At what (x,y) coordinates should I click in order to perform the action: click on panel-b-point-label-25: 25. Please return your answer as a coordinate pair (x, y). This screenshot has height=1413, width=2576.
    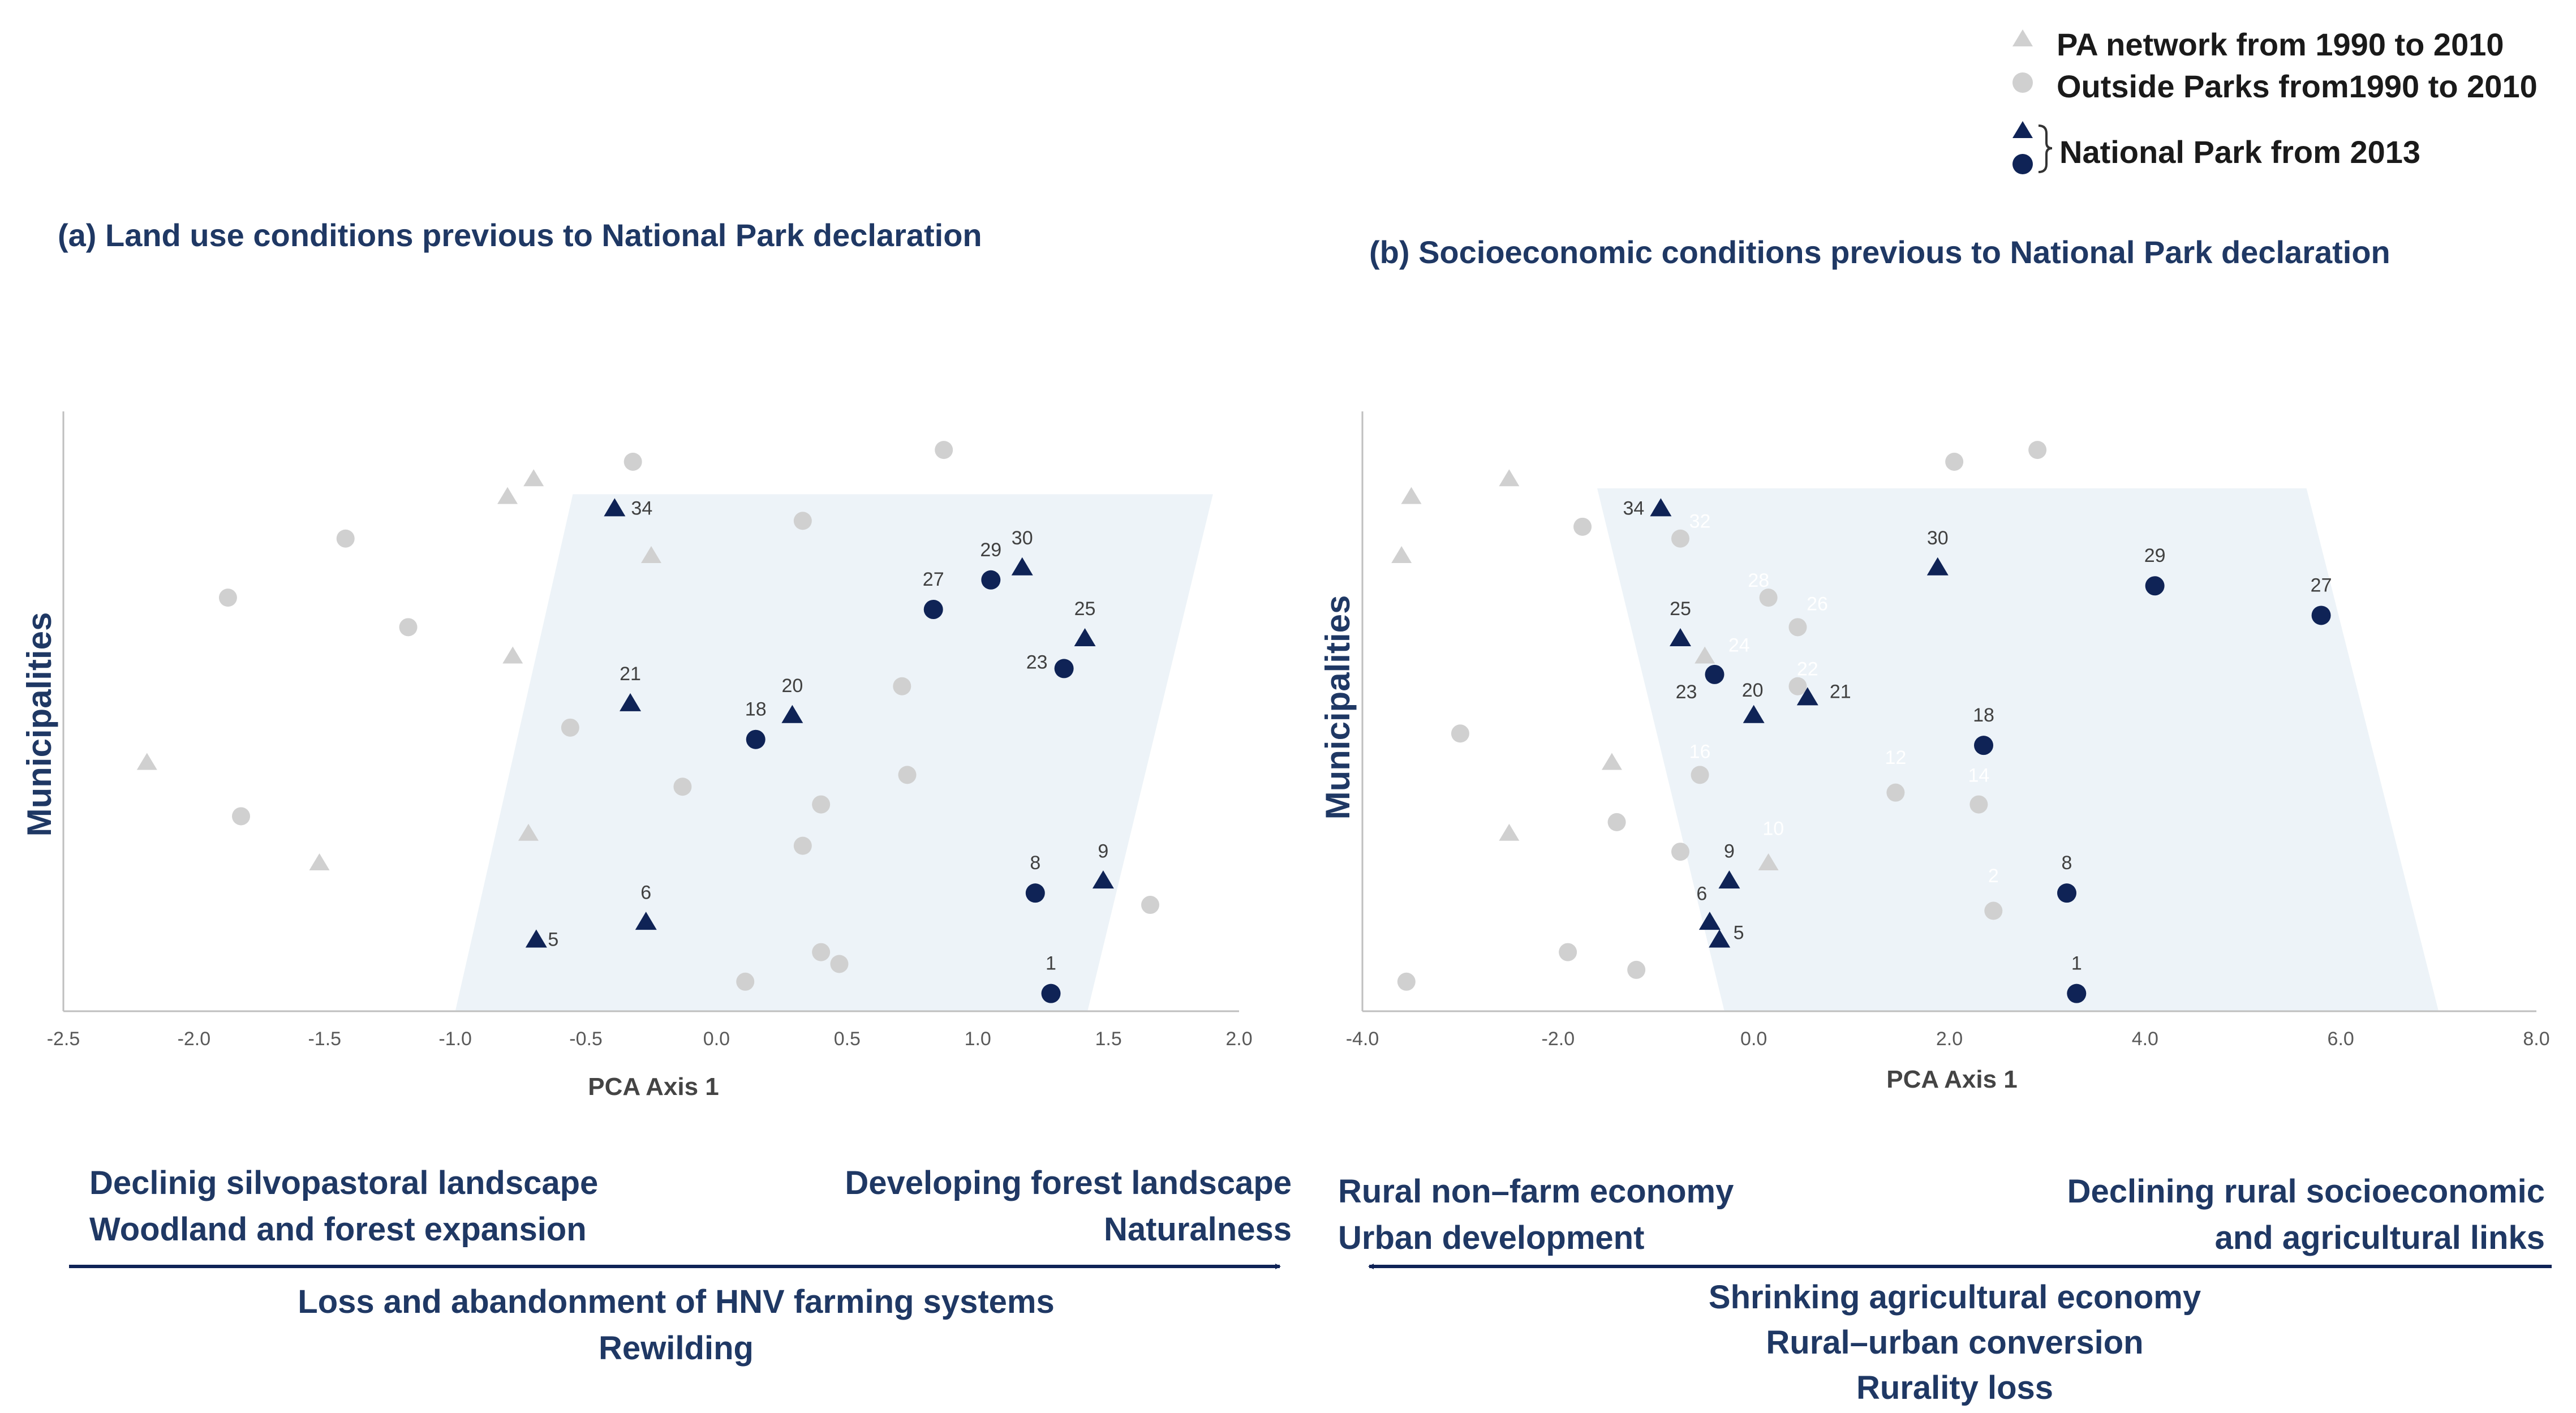
    Looking at the image, I should click on (1680, 609).